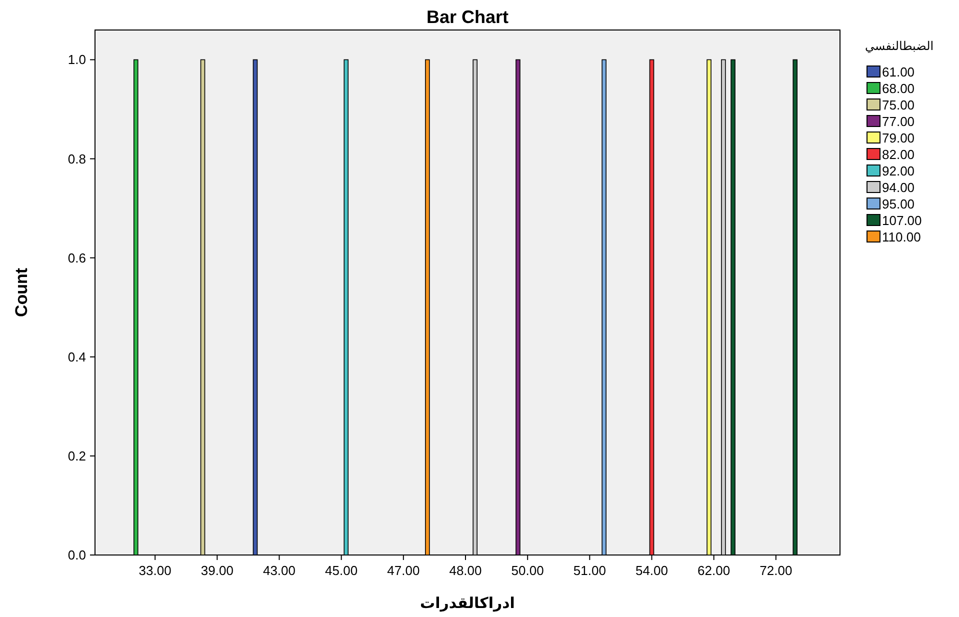  What do you see at coordinates (467, 603) in the screenshot?
I see `x-axis-title: ادراكالقدرات` at bounding box center [467, 603].